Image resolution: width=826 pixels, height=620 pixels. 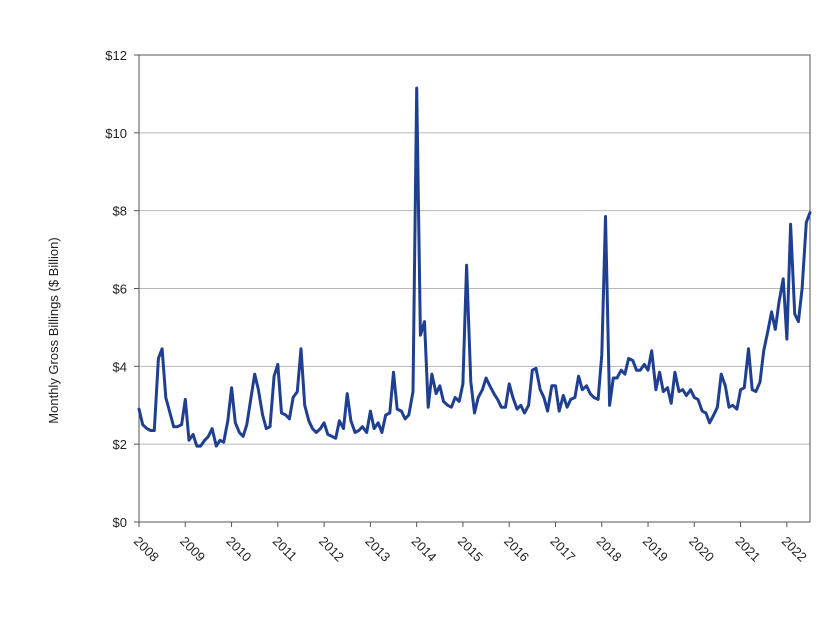 What do you see at coordinates (655, 549) in the screenshot?
I see `x-tick-label: 2019` at bounding box center [655, 549].